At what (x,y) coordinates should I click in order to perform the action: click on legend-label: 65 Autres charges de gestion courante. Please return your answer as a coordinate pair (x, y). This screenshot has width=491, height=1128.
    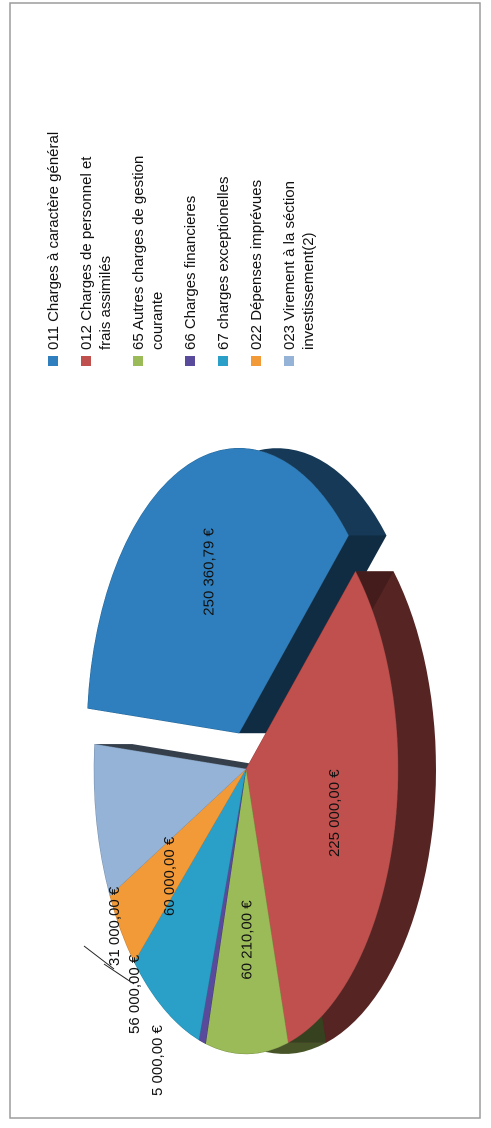
    Looking at the image, I should click on (148, 253).